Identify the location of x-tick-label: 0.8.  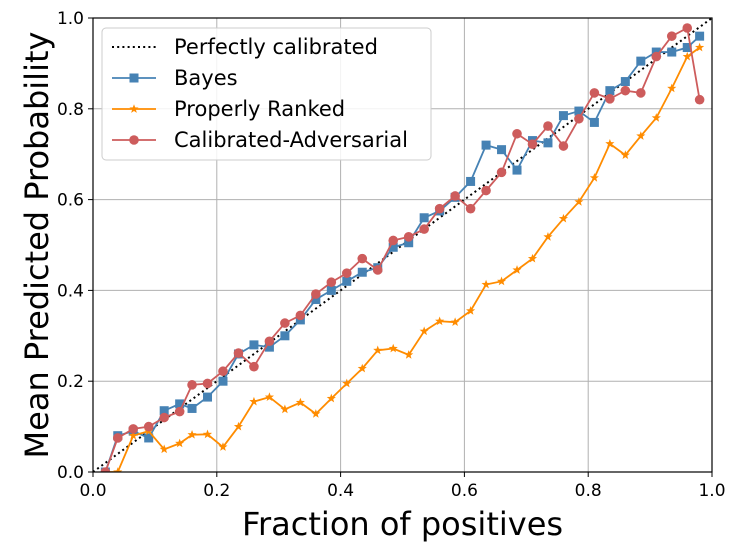
(588, 491).